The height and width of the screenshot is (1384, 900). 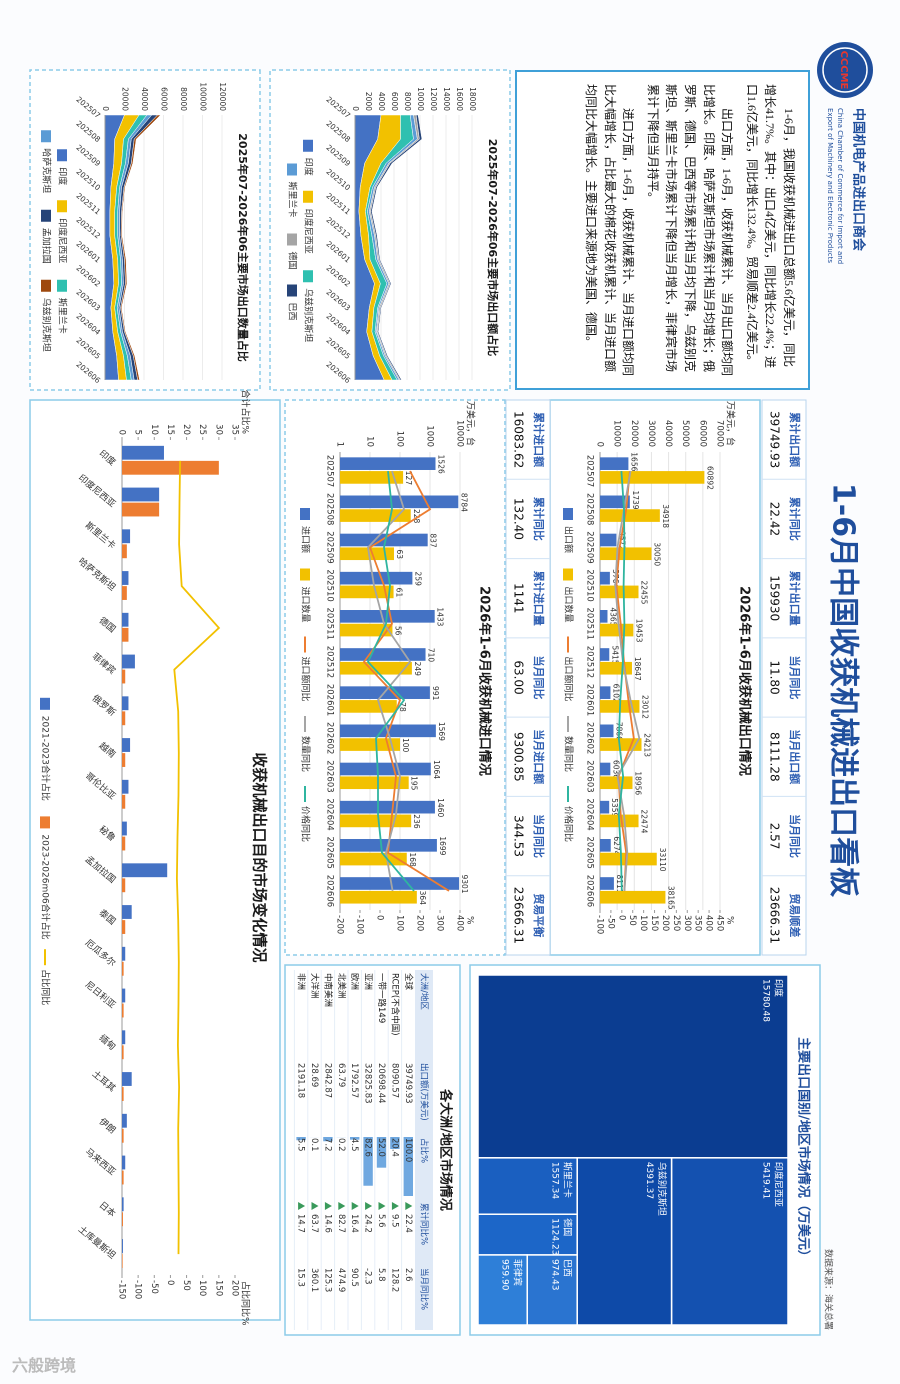 What do you see at coordinates (63, 240) in the screenshot?
I see `legend-label: 印度尼西亚` at bounding box center [63, 240].